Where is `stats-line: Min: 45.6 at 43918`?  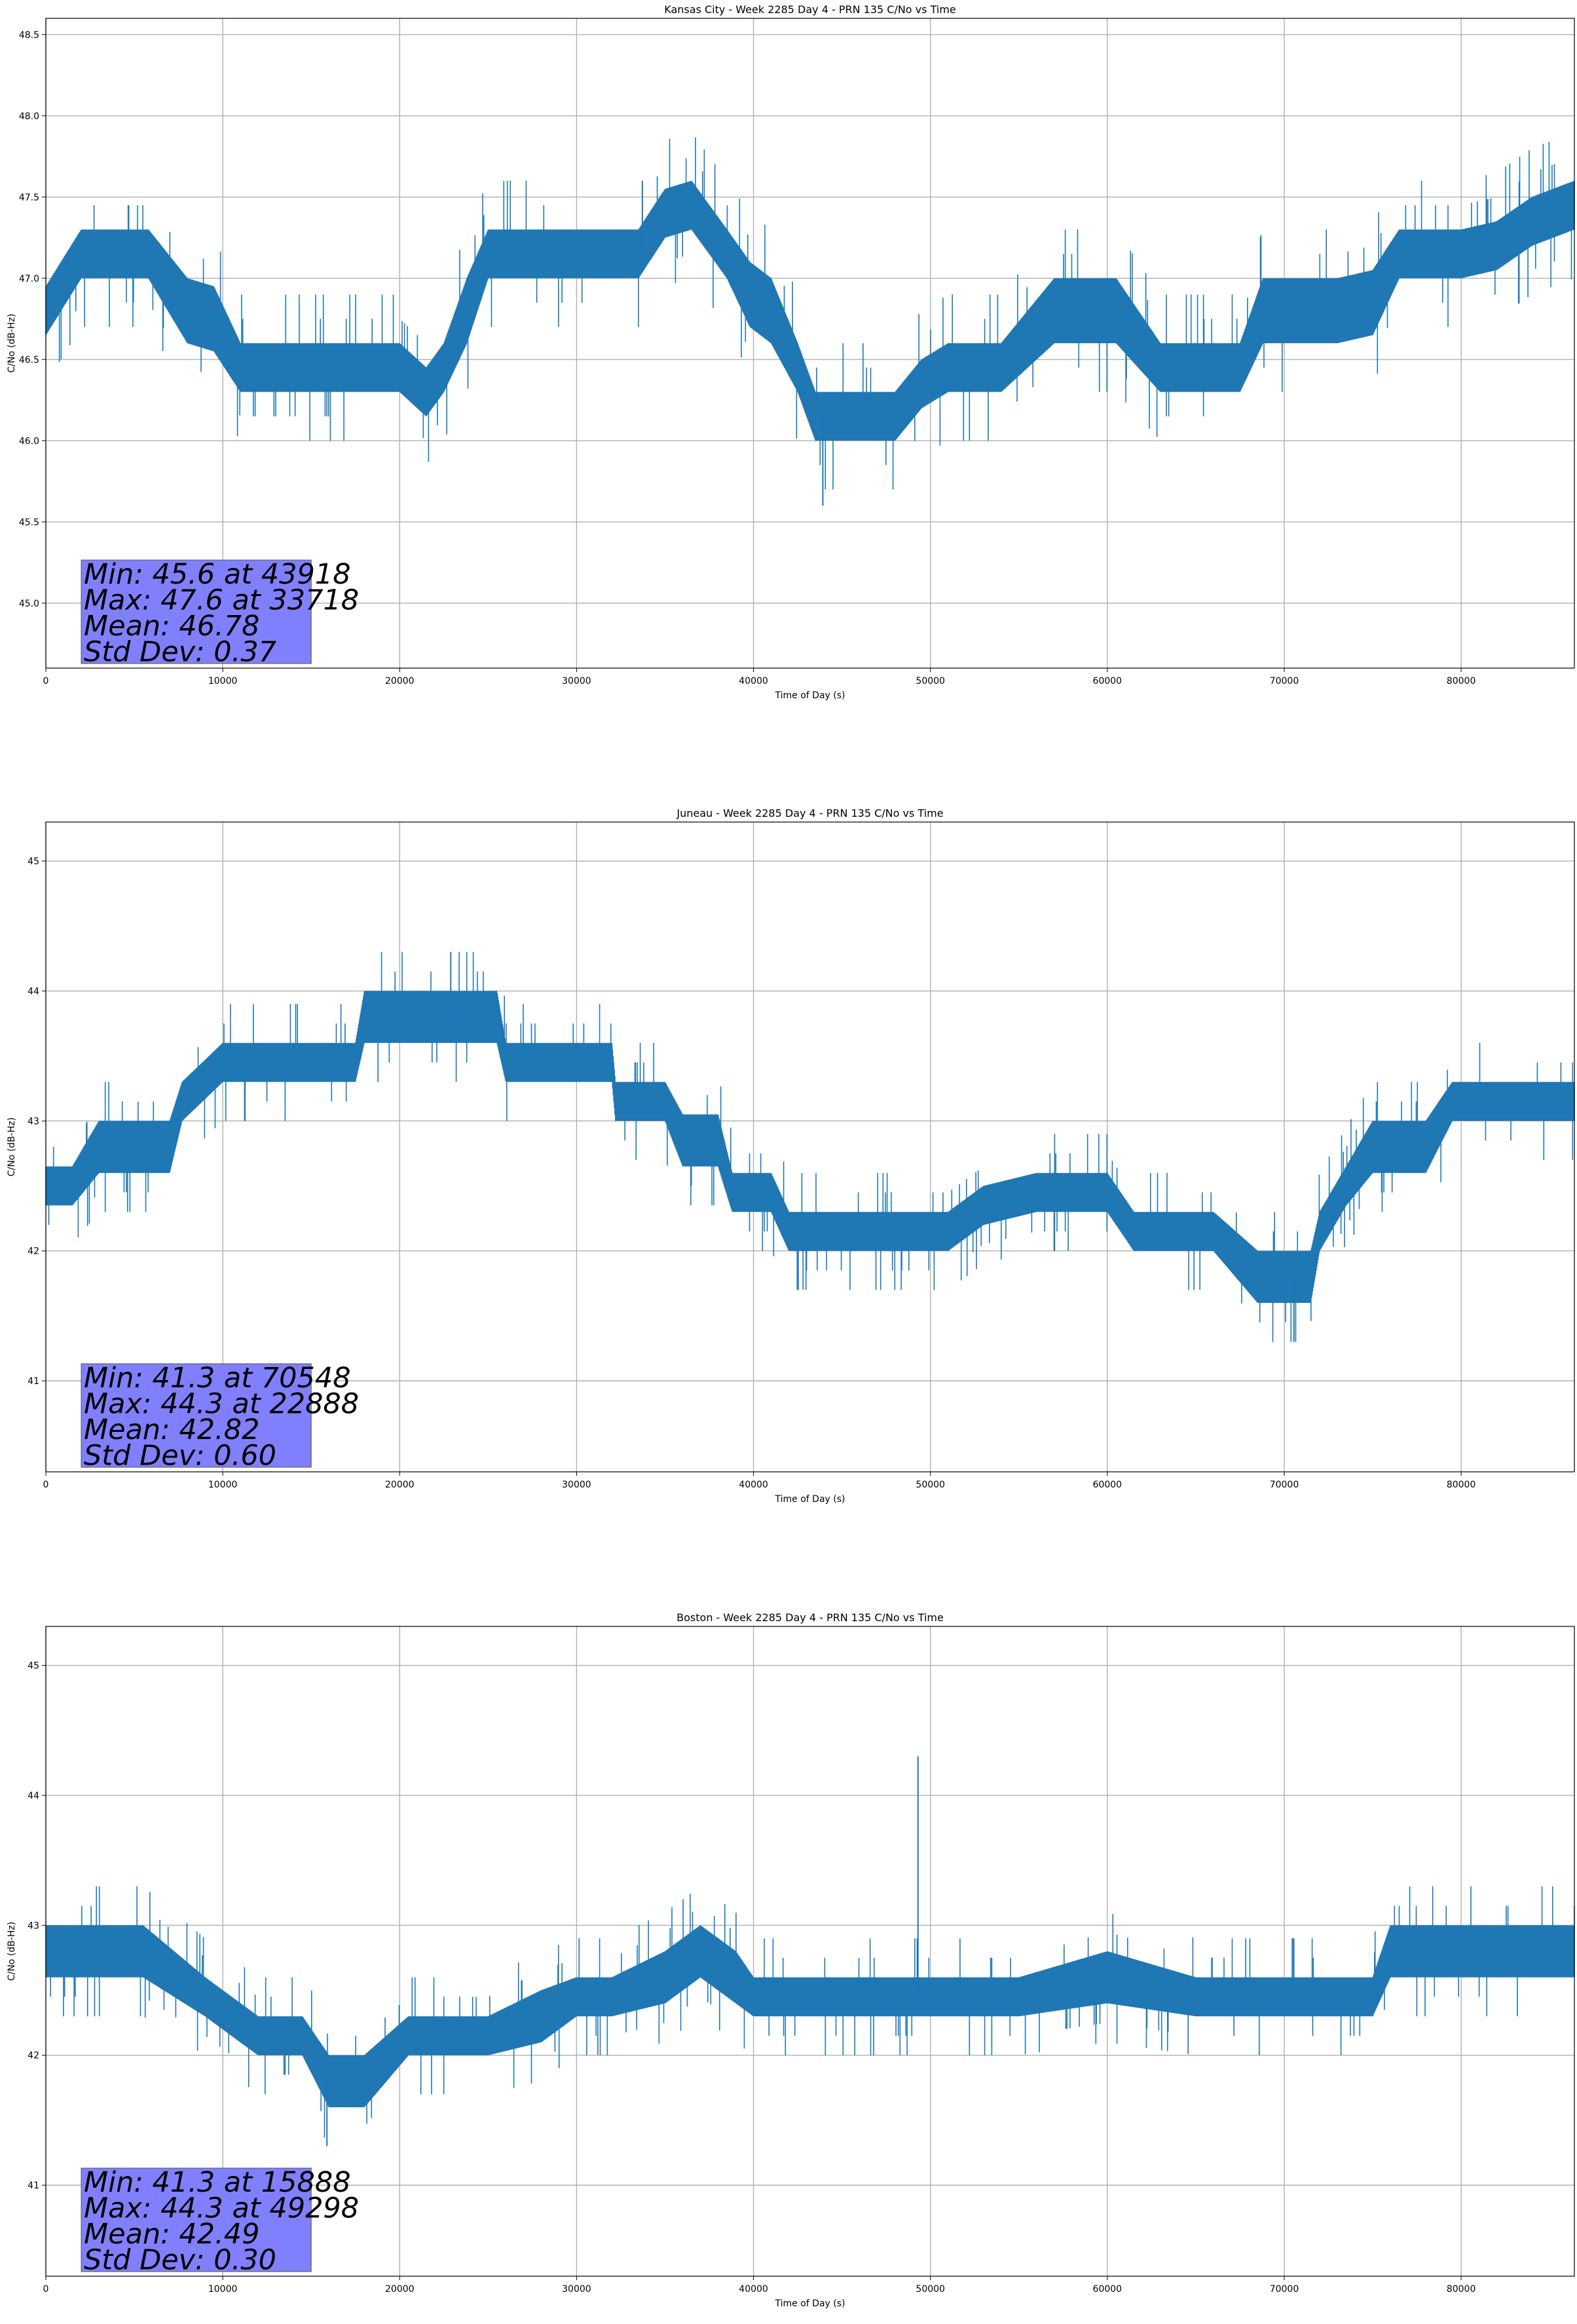 stats-line: Min: 45.6 at 43918 is located at coordinates (217, 574).